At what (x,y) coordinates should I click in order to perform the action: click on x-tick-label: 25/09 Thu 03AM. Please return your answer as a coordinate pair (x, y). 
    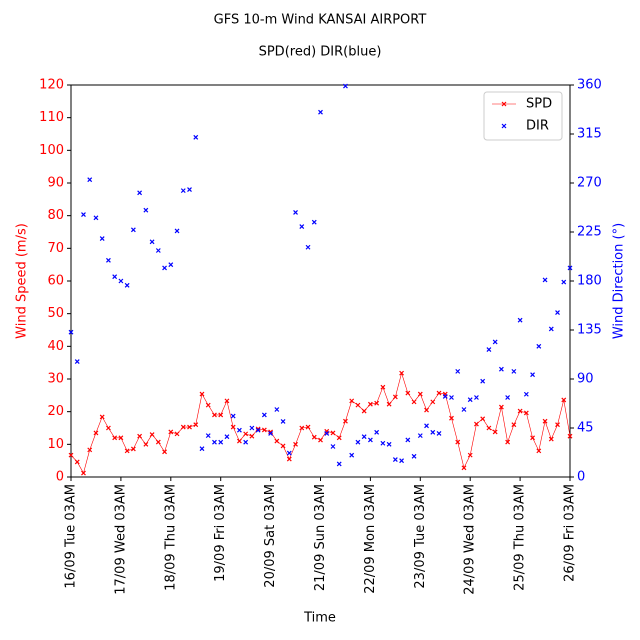
    Looking at the image, I should click on (520, 537).